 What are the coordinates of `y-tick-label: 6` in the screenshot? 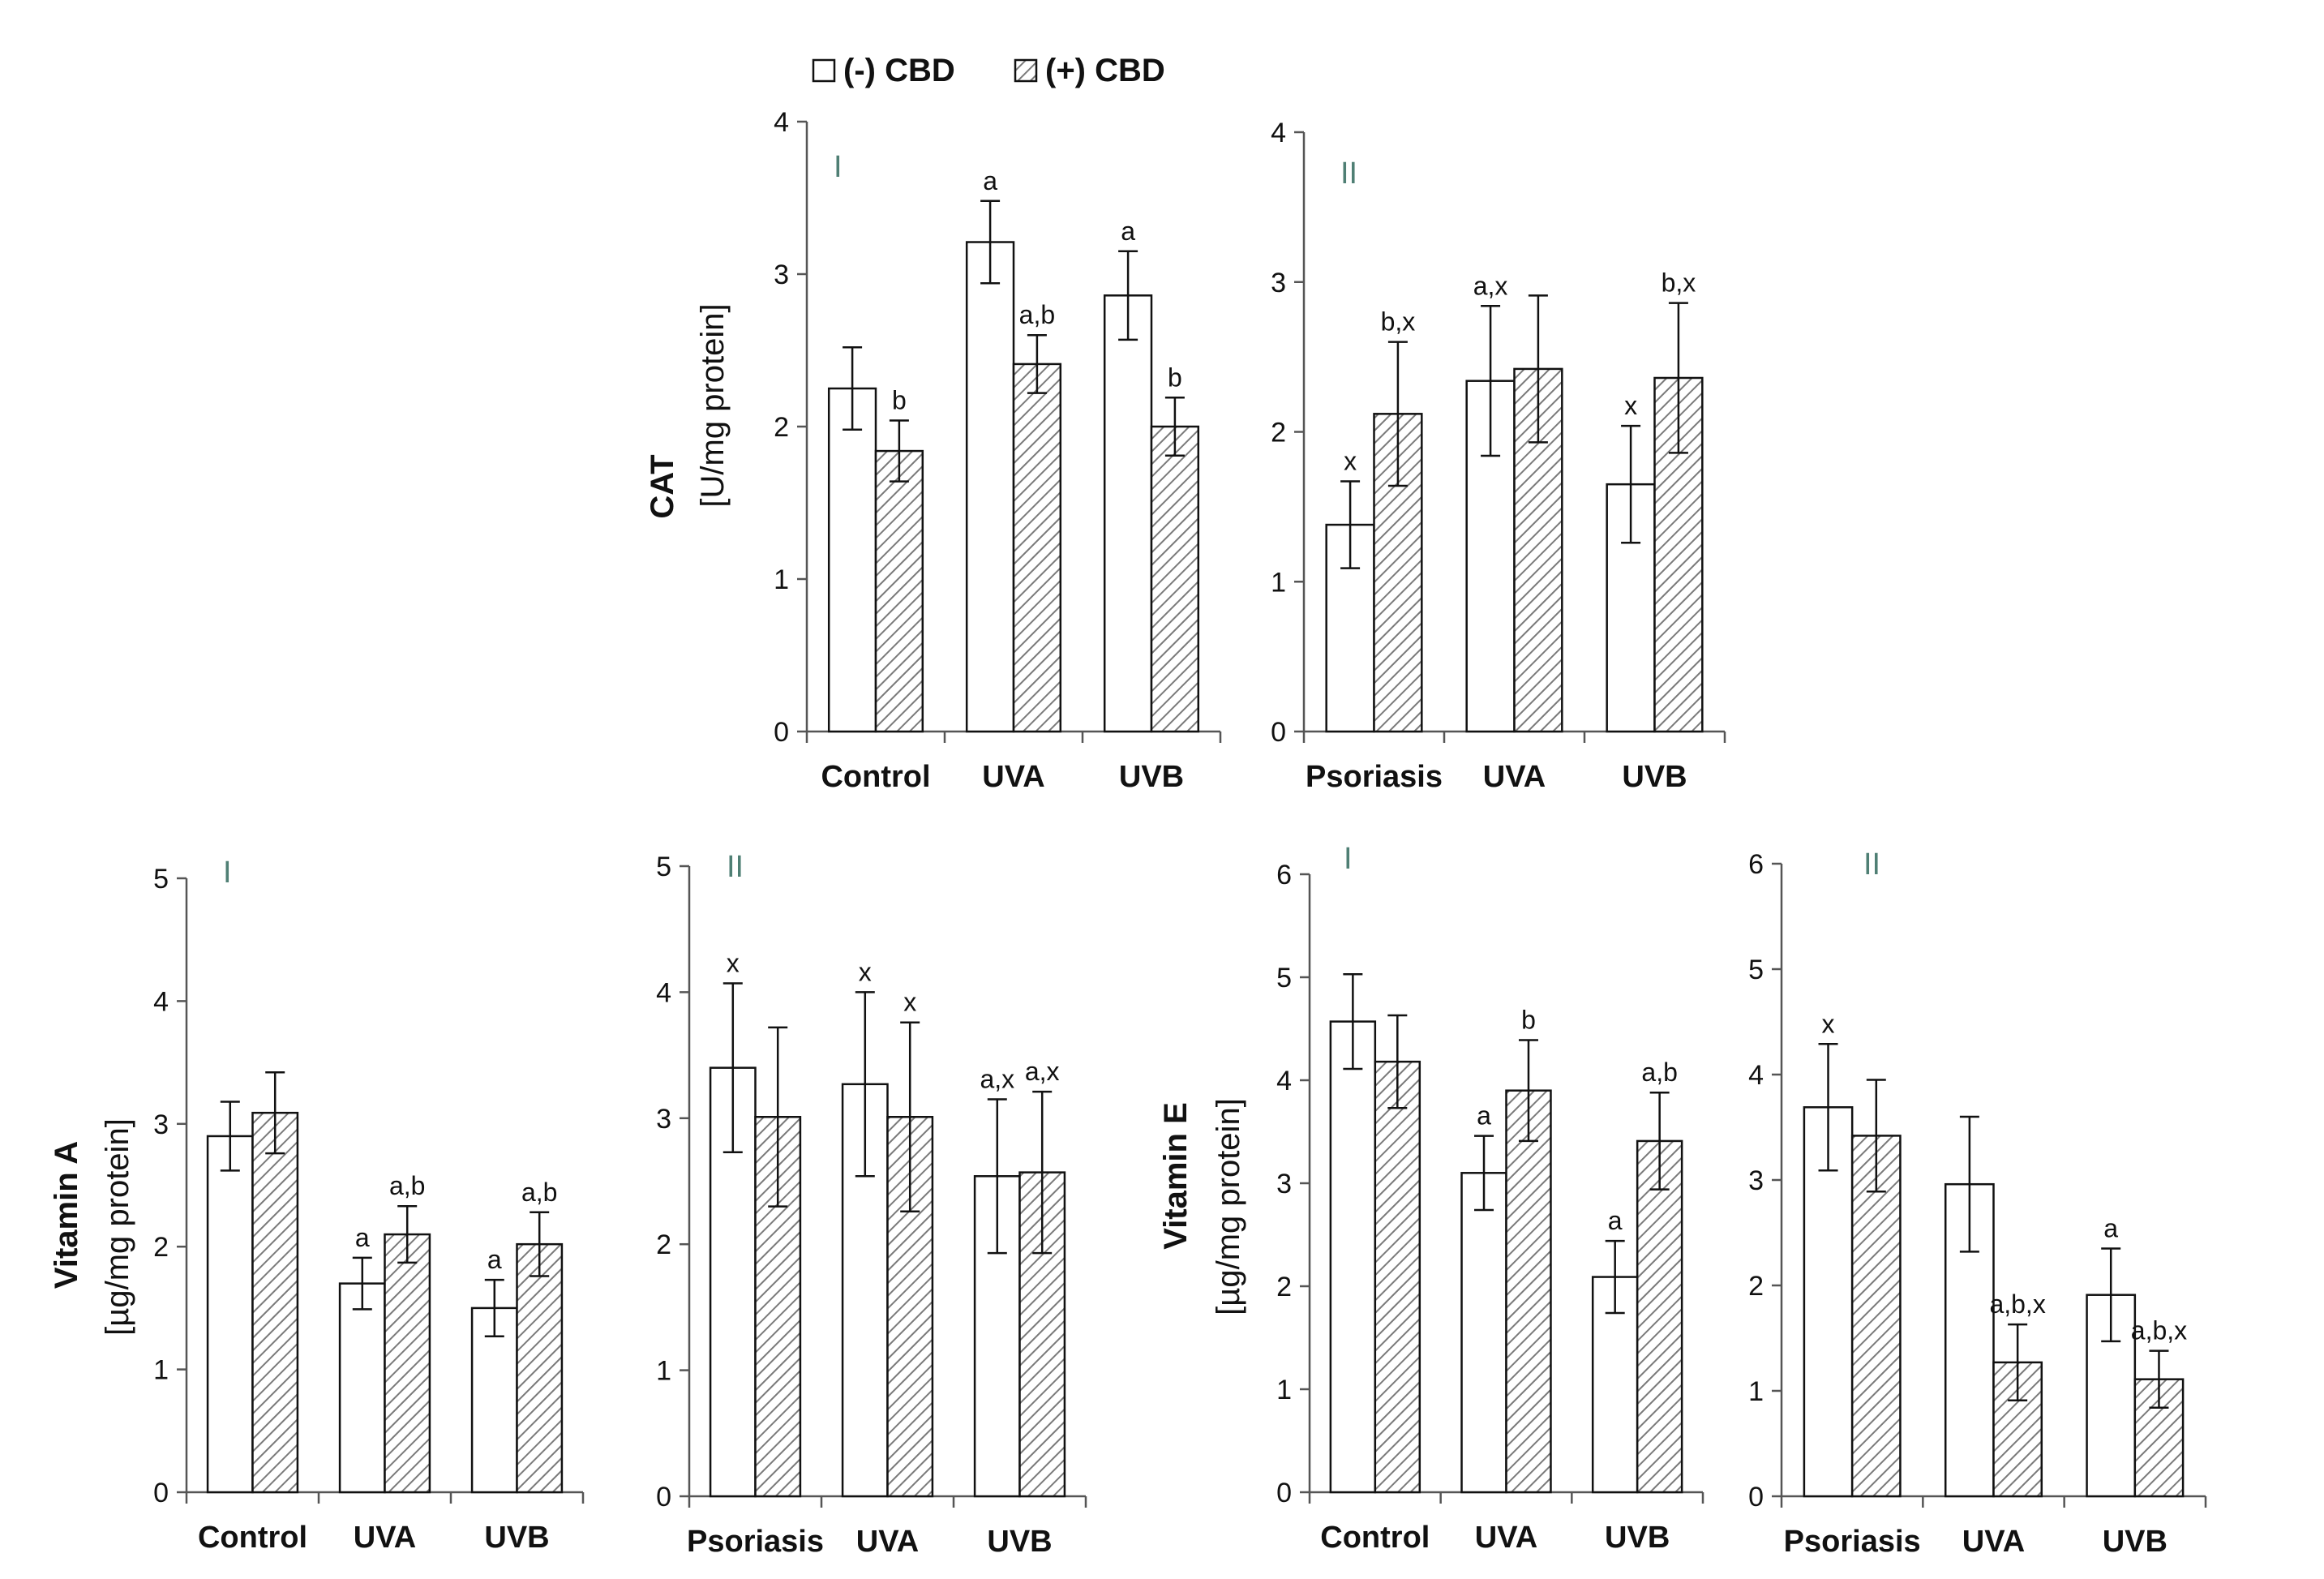 It's located at (1284, 875).